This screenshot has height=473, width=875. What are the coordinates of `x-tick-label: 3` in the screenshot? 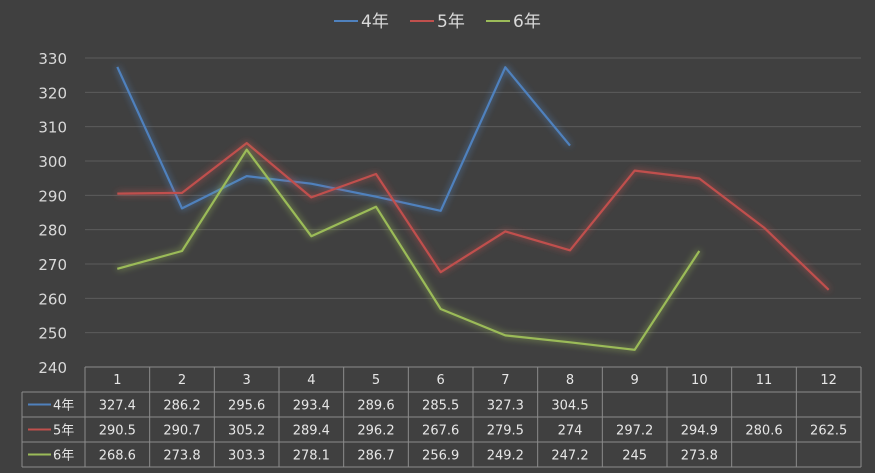 It's located at (247, 380).